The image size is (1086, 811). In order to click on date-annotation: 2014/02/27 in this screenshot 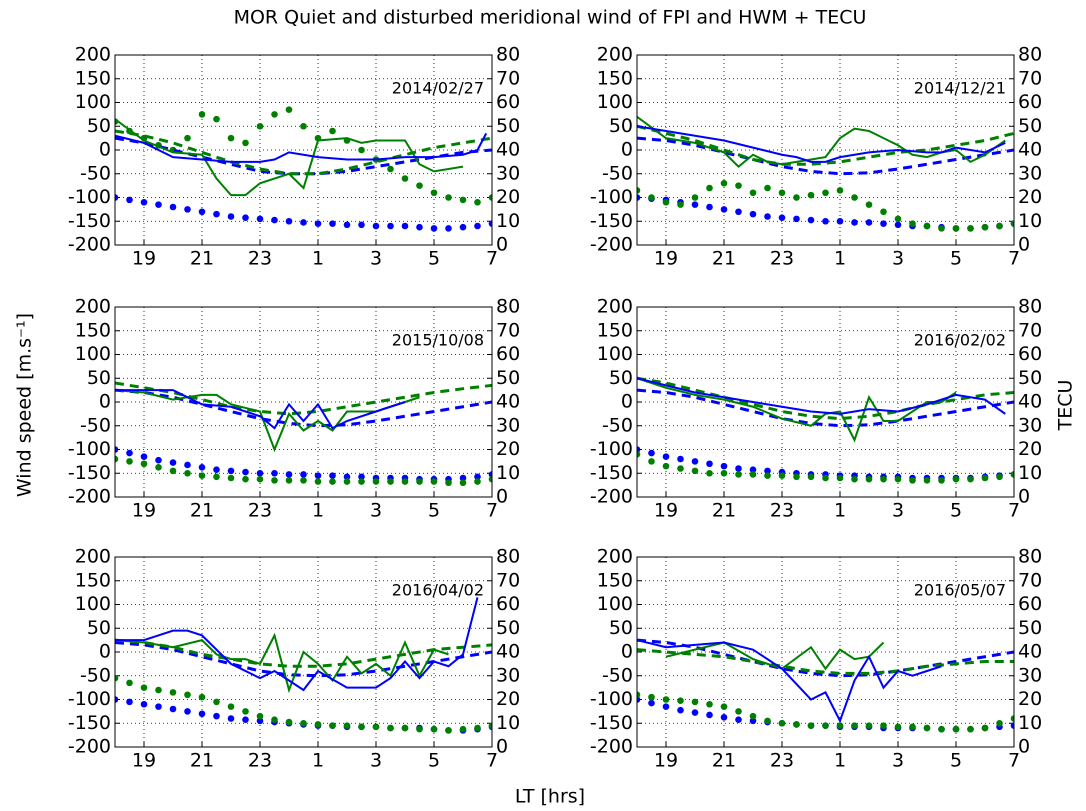, I will do `click(438, 88)`.